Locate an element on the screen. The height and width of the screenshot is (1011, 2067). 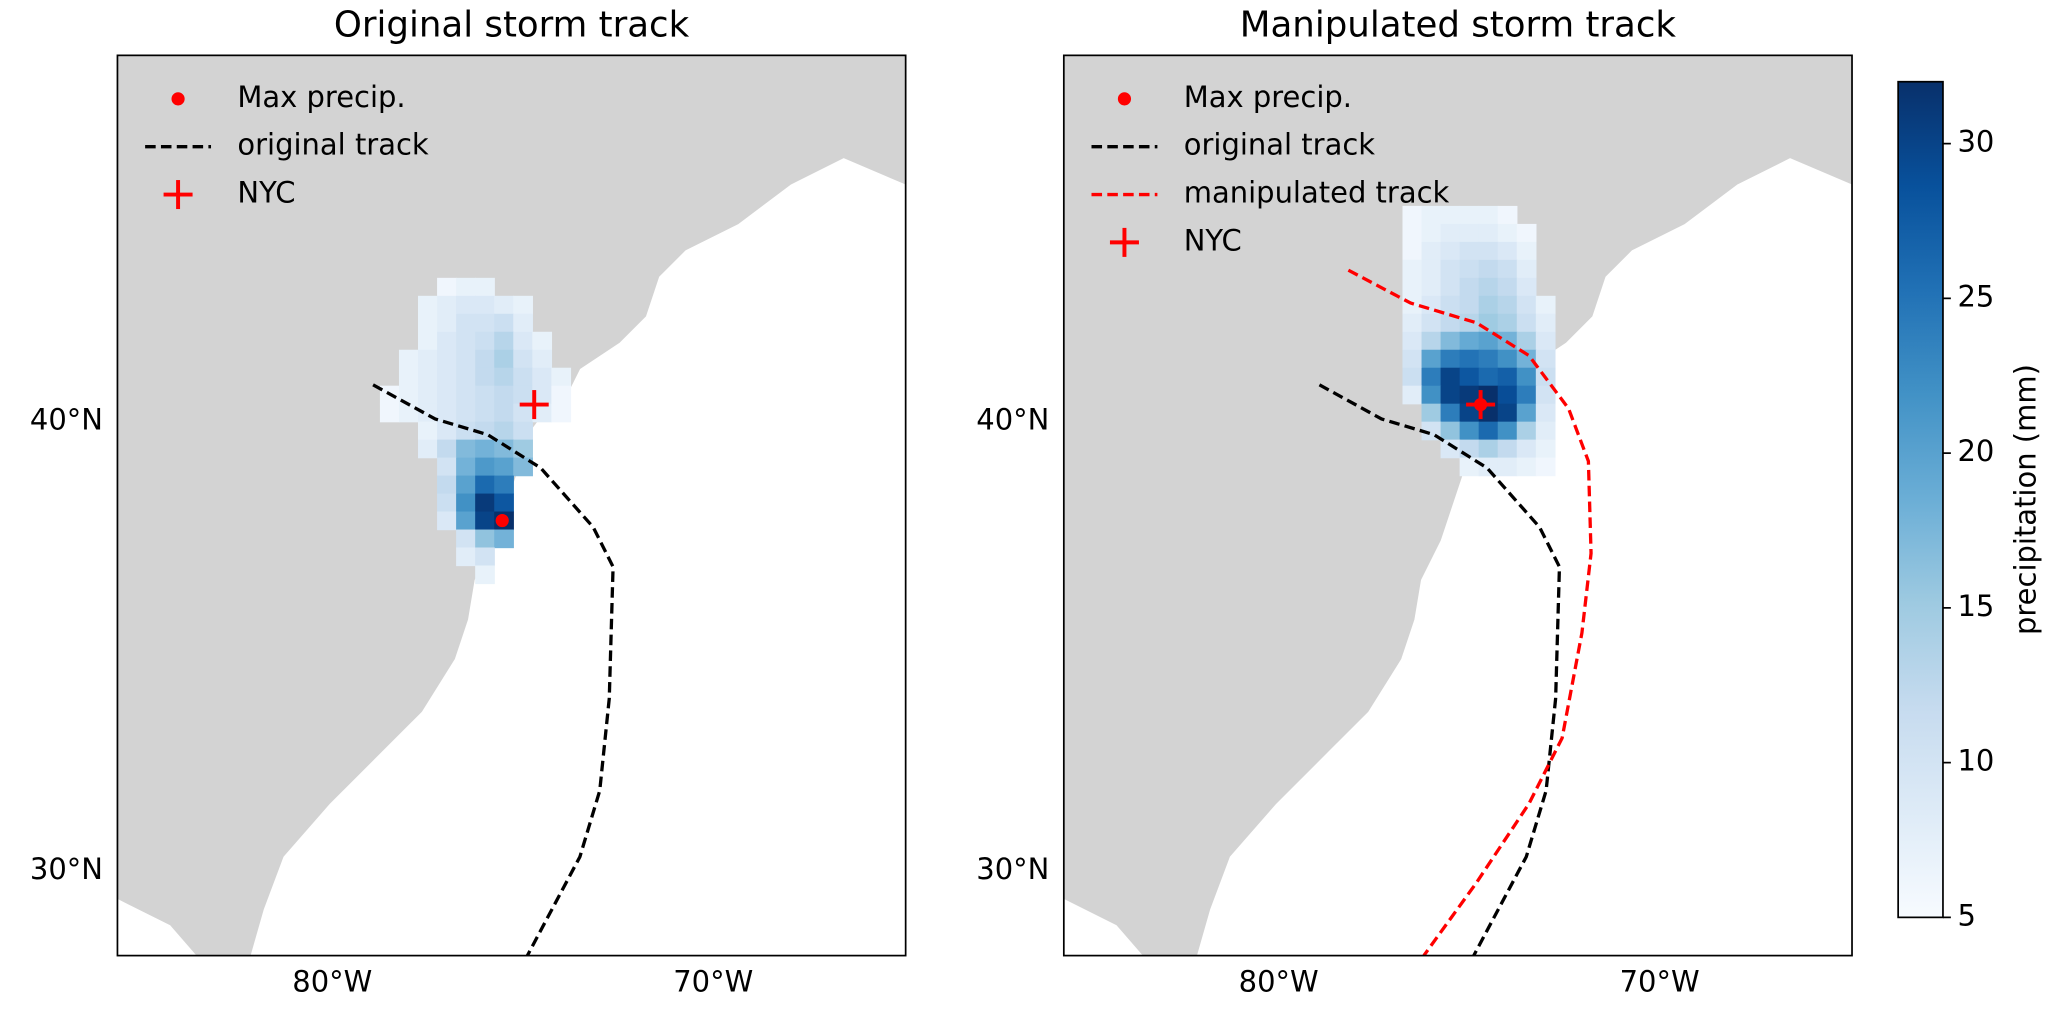
panel-title: Original storm track is located at coordinates (512, 24).